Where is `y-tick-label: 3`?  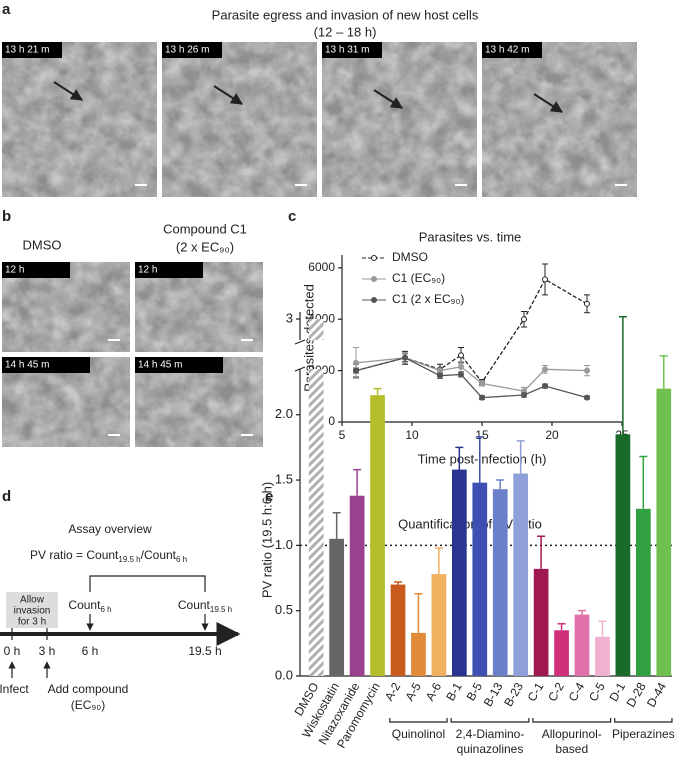
y-tick-label: 3 is located at coordinates (289, 317).